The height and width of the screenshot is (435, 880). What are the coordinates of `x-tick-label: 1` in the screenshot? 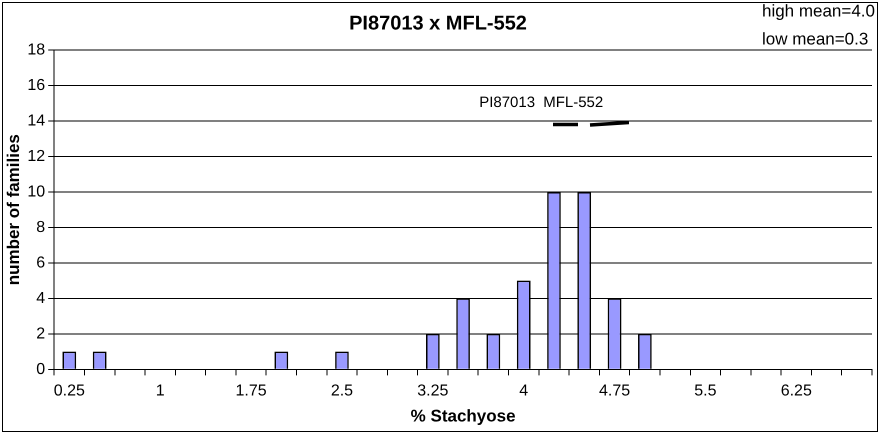 It's located at (160, 391).